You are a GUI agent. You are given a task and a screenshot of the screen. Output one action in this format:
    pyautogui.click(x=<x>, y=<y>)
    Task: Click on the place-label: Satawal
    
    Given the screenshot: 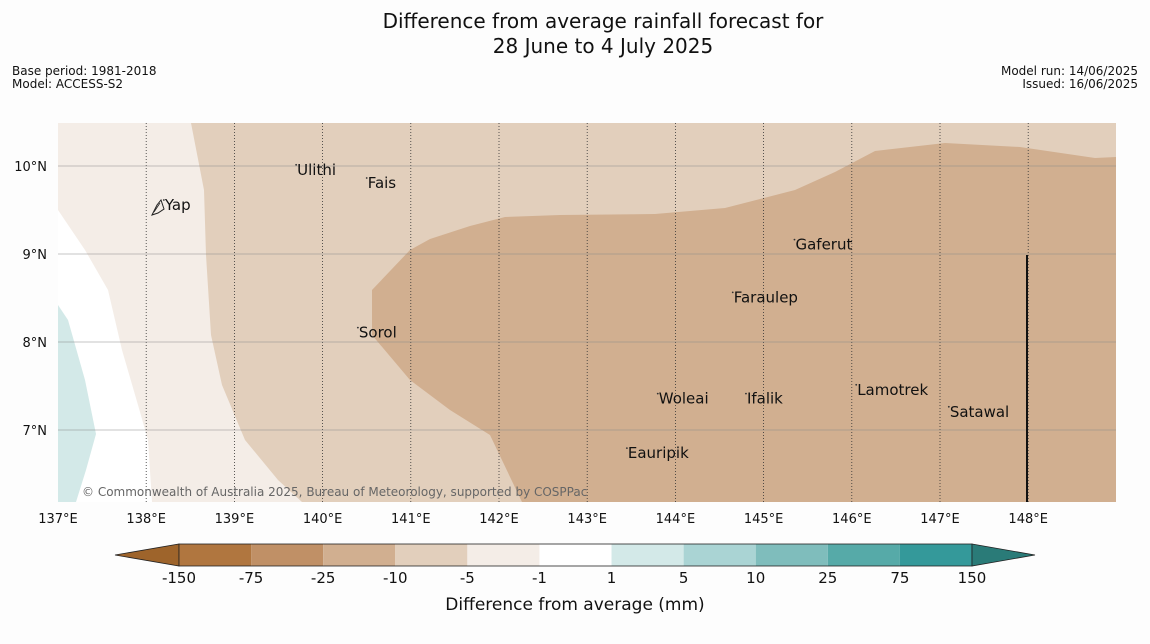 What is the action you would take?
    pyautogui.click(x=979, y=412)
    